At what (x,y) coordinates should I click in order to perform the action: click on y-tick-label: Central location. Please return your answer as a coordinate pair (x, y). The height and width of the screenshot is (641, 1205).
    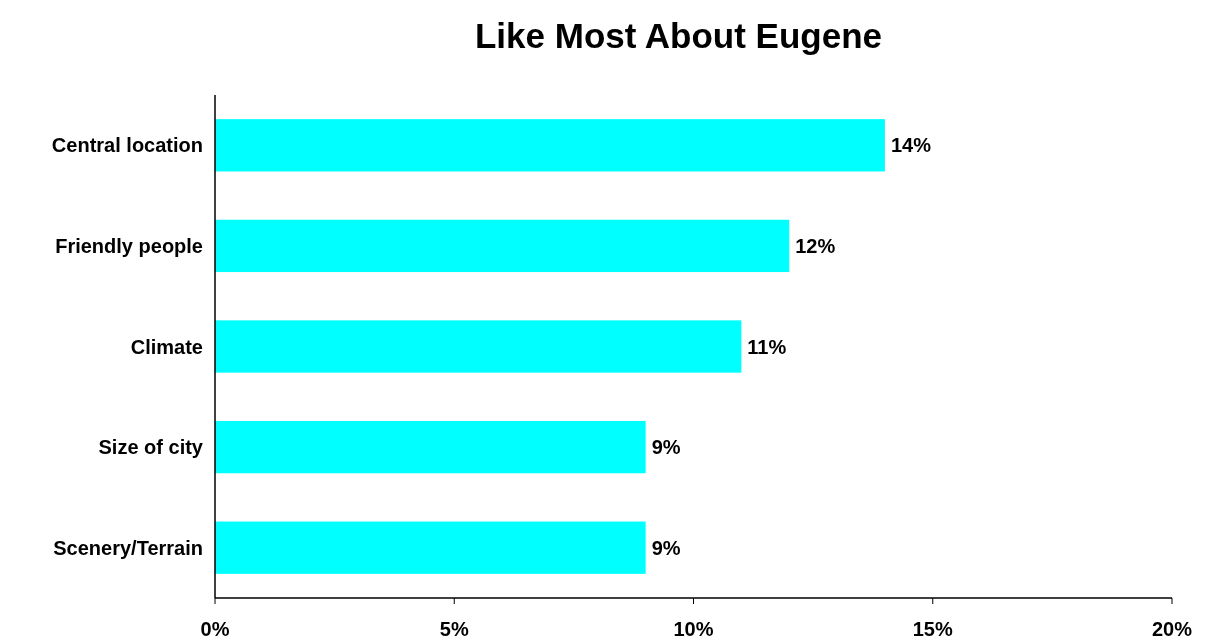
    Looking at the image, I should click on (127, 145).